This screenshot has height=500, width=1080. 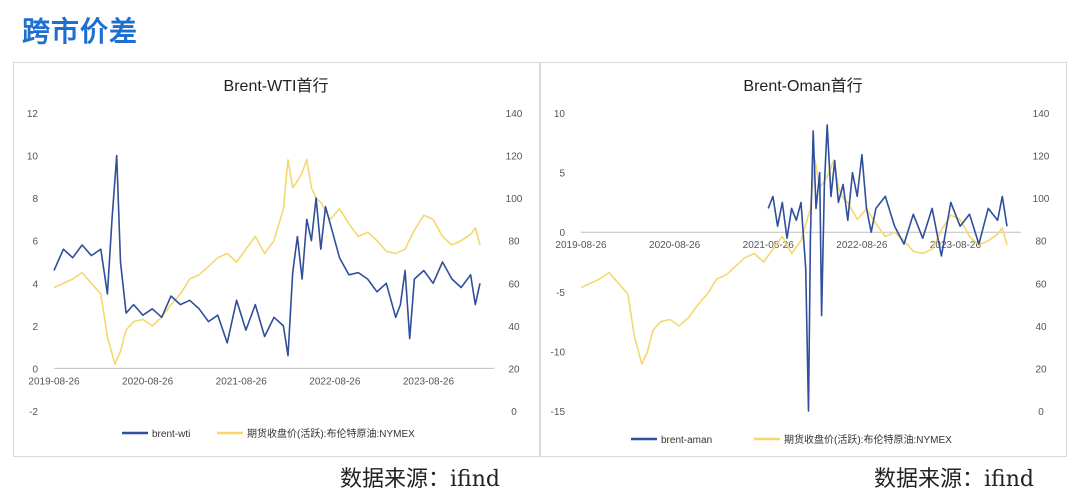 What do you see at coordinates (560, 293) in the screenshot?
I see `left-axis-tick-label: -5` at bounding box center [560, 293].